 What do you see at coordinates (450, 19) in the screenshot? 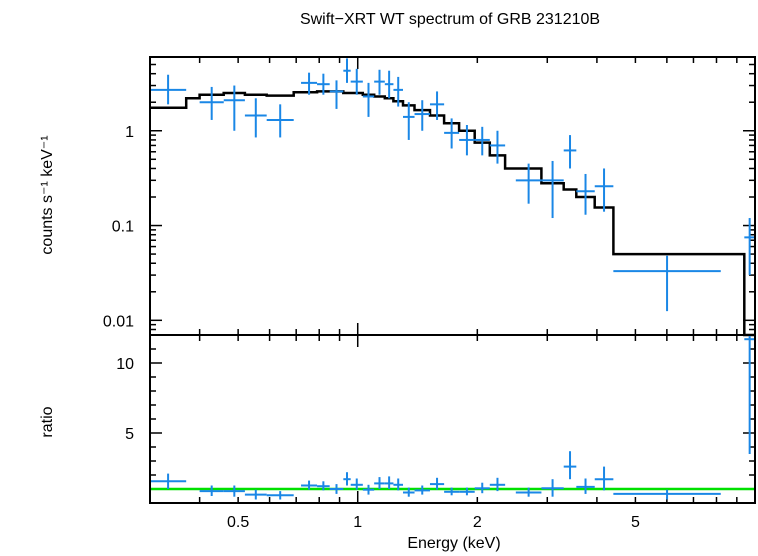
I see `chart-title: Swift−XRT WT spectrum of GRB 231210B` at bounding box center [450, 19].